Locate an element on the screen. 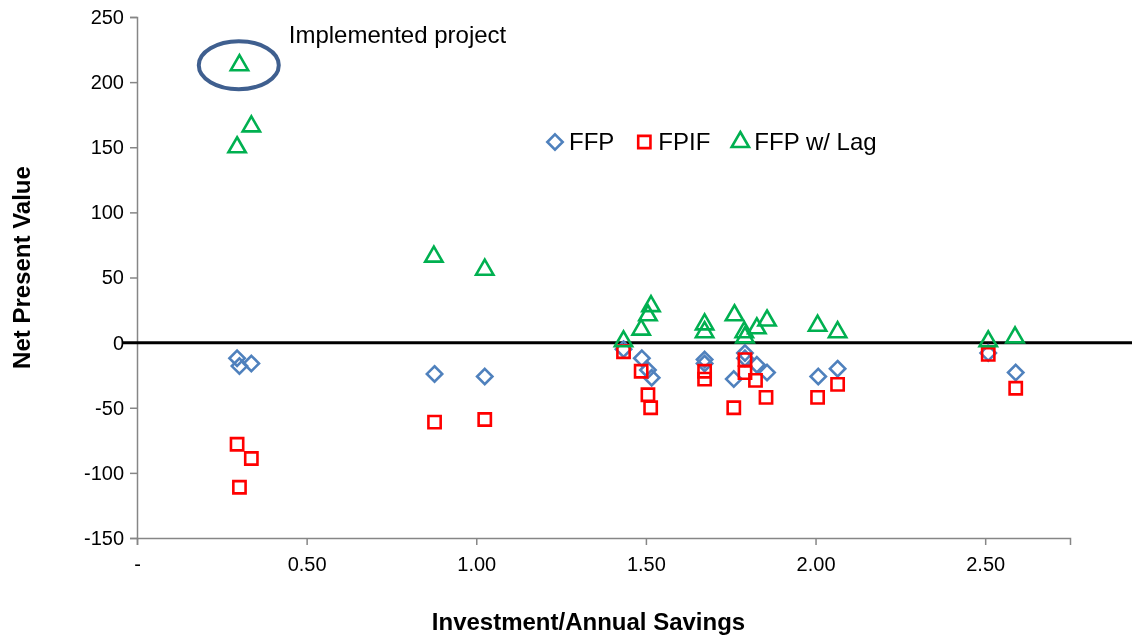  x-tick-label: 2.00 is located at coordinates (816, 564).